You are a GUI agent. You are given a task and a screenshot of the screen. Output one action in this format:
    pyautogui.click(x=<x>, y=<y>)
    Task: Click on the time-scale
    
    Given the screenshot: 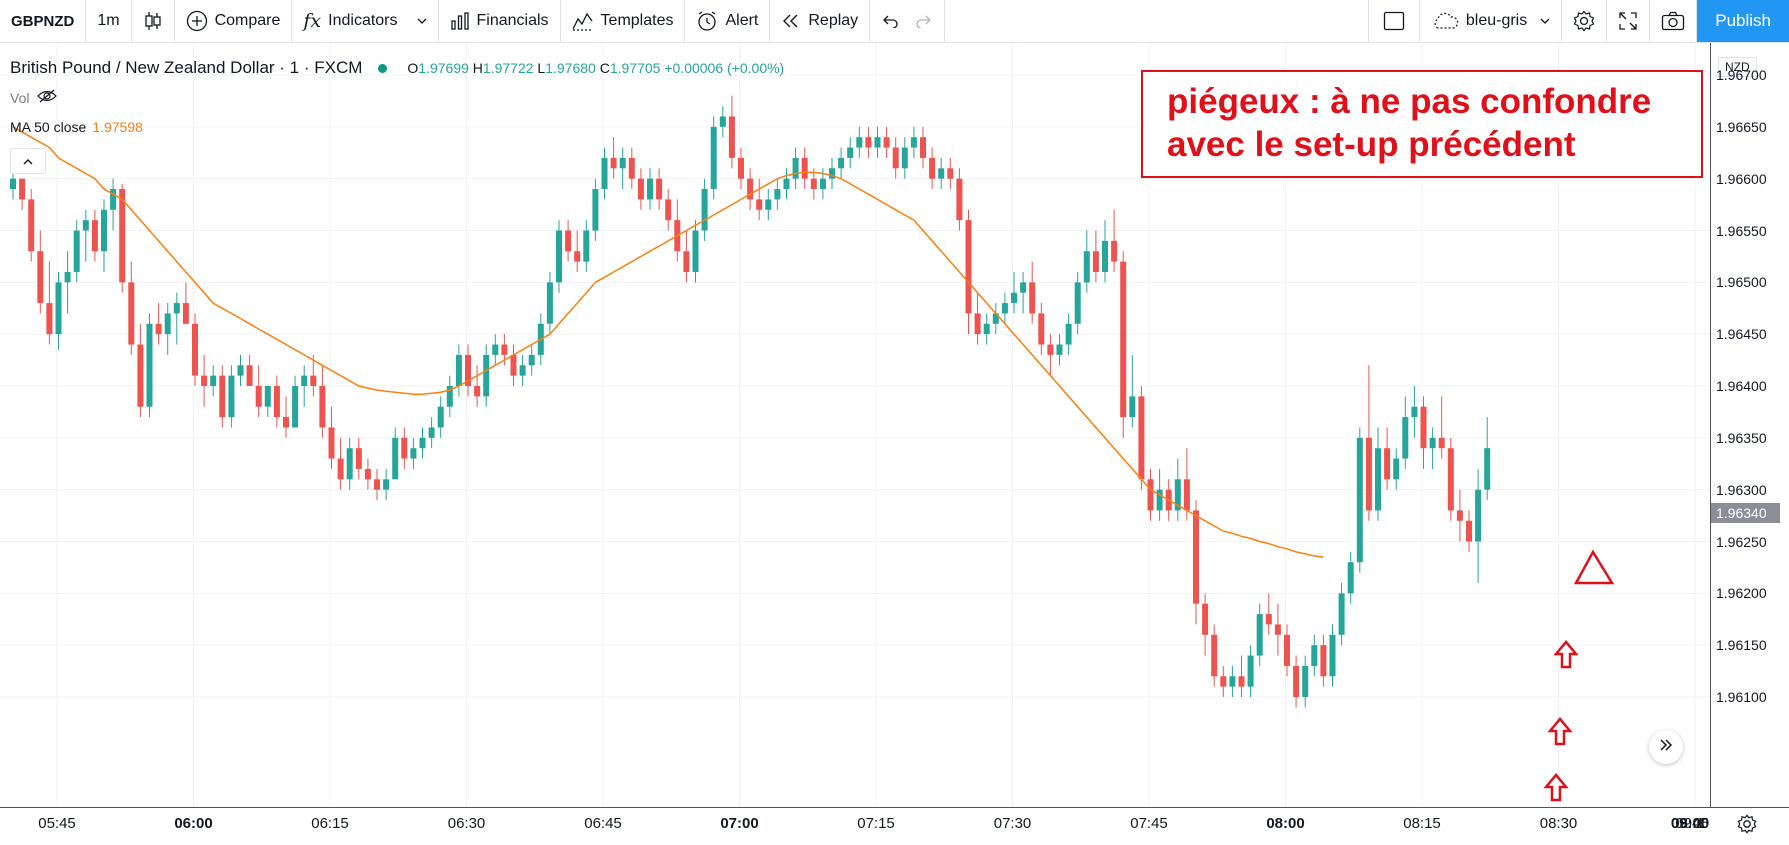 What is the action you would take?
    pyautogui.click(x=894, y=826)
    